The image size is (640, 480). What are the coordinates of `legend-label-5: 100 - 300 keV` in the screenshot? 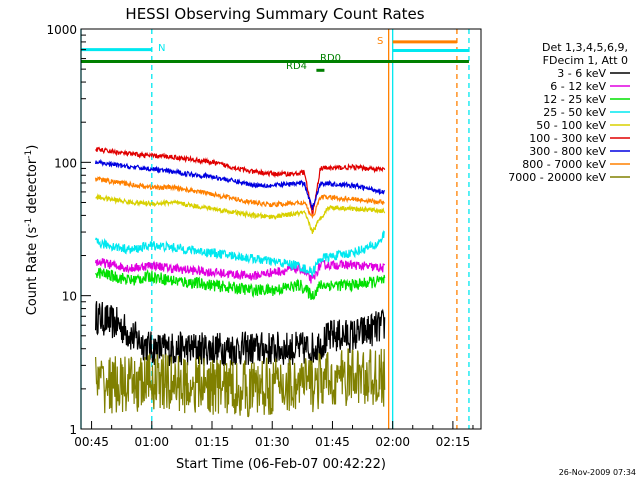 It's located at (567, 138).